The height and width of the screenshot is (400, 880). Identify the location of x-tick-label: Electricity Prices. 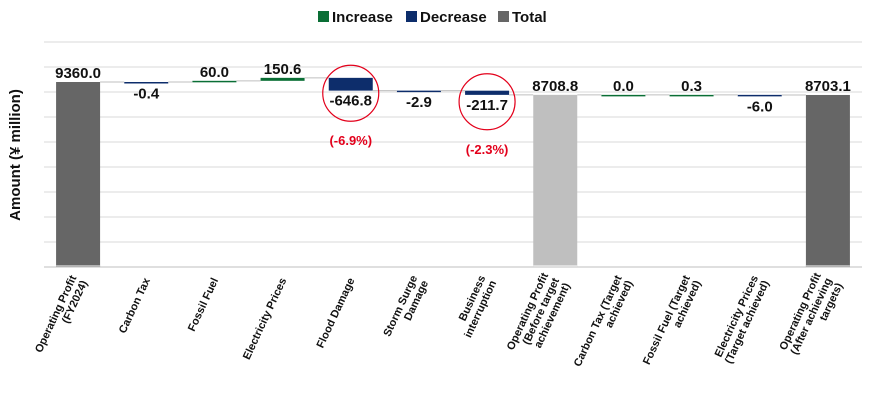
(265, 318).